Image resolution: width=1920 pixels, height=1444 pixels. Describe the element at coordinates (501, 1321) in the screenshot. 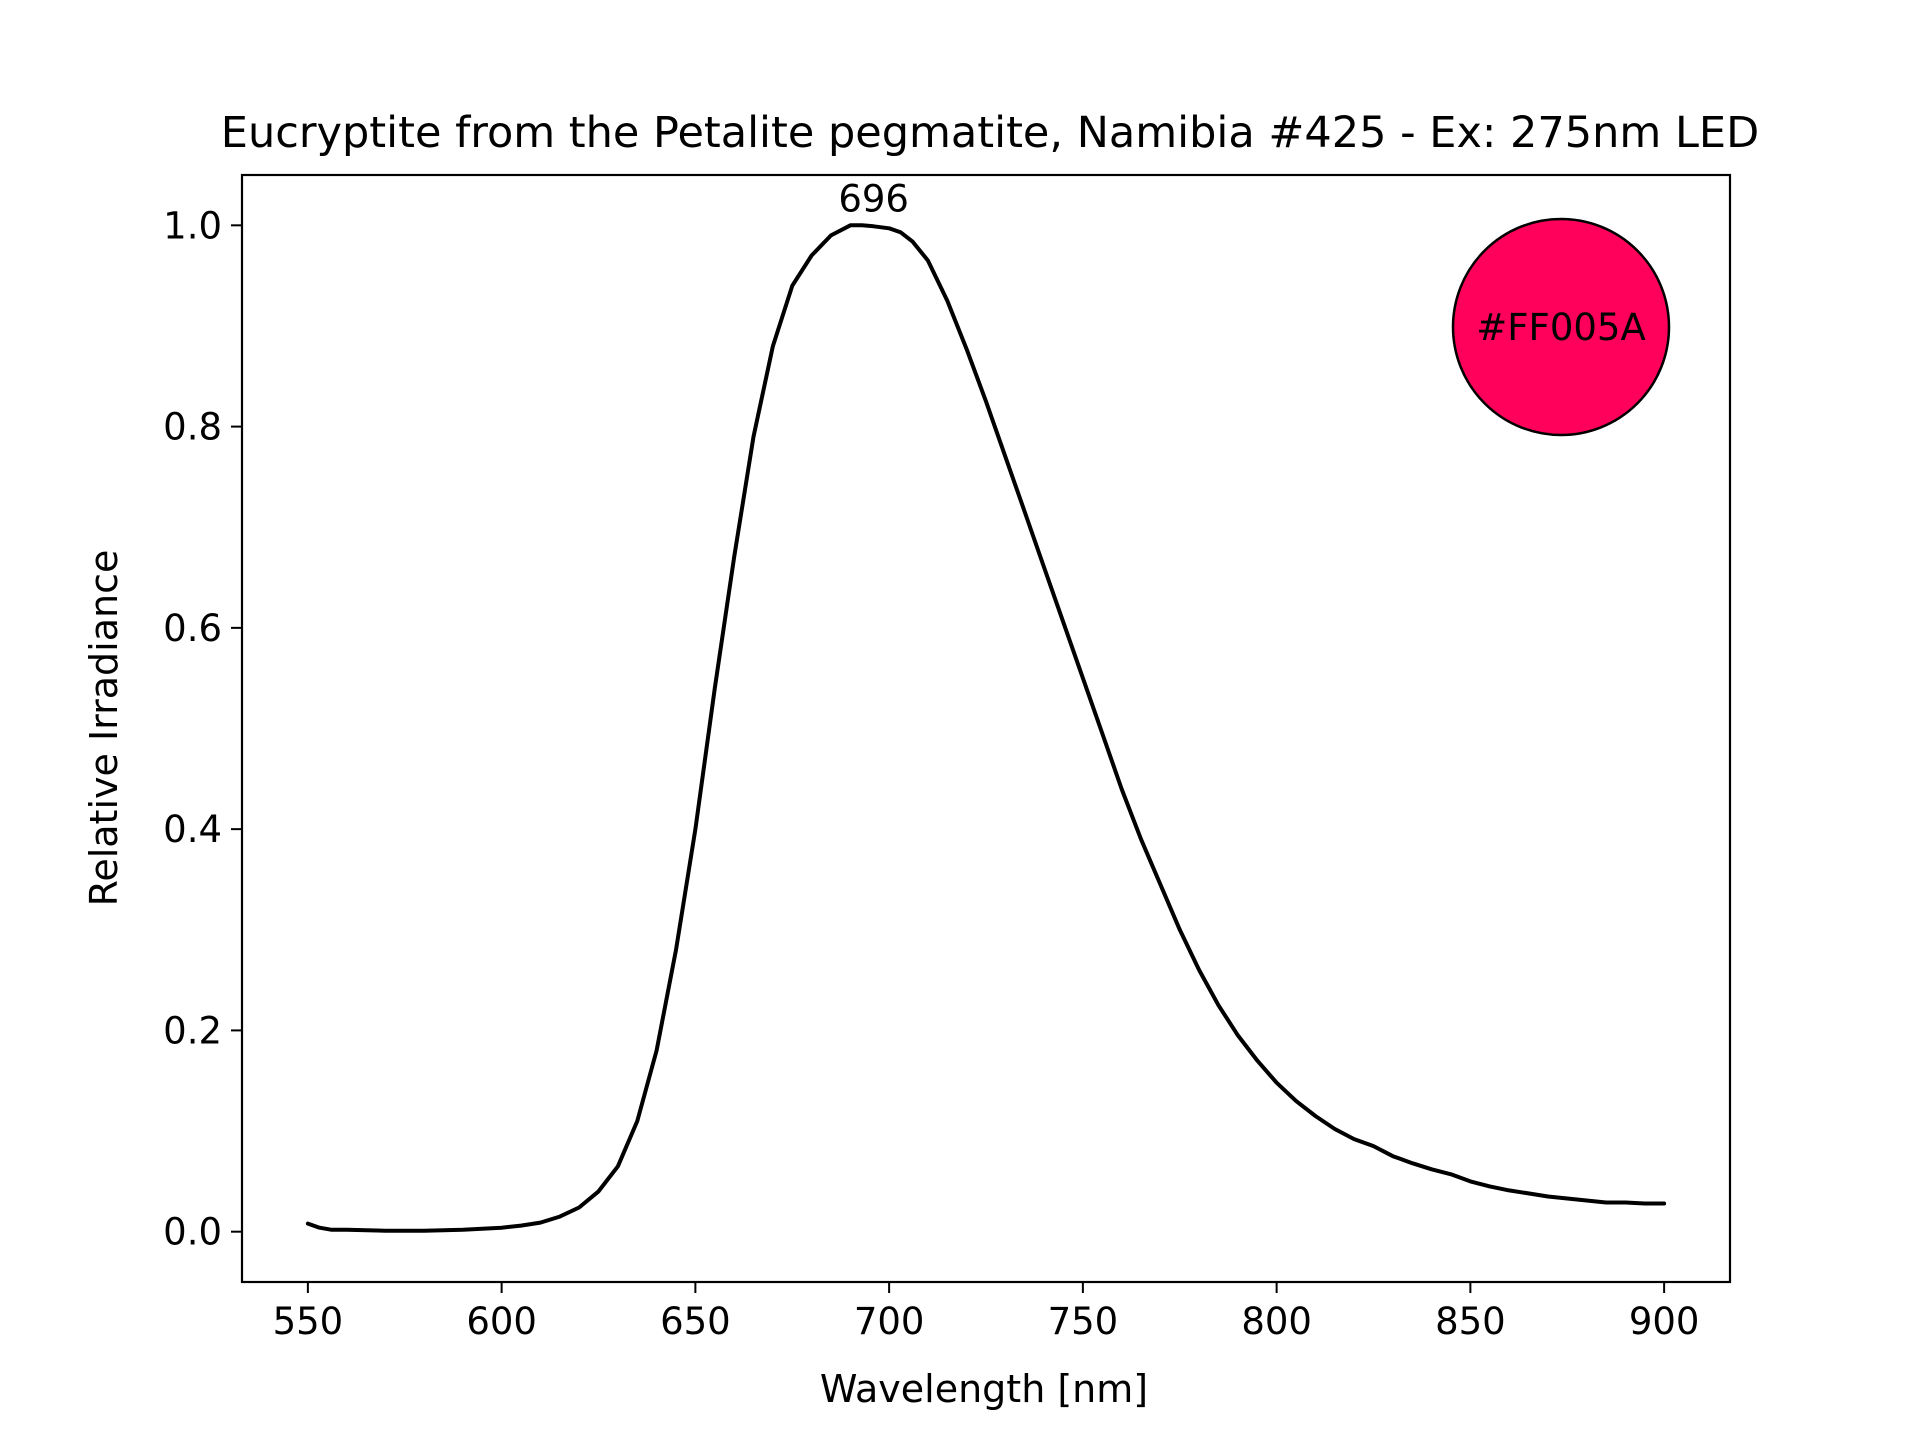

I see `x-tick-label: 600` at that location.